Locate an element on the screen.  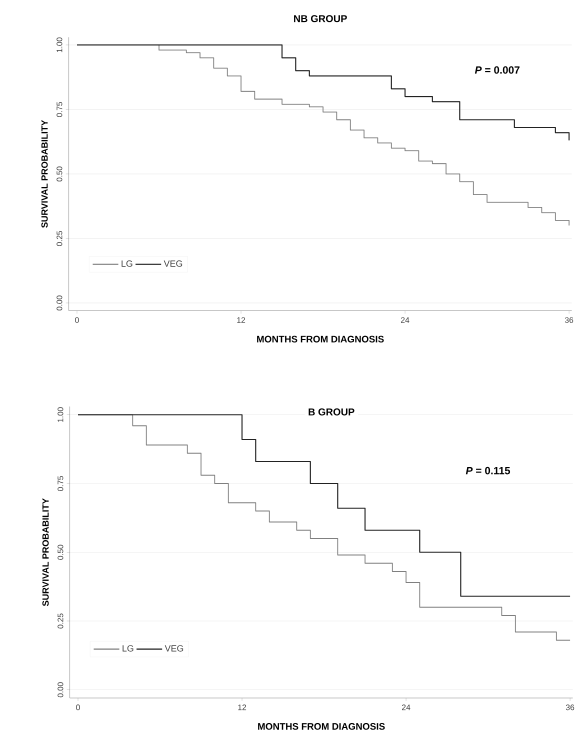
annotation: P = 0.007 is located at coordinates (497, 70).